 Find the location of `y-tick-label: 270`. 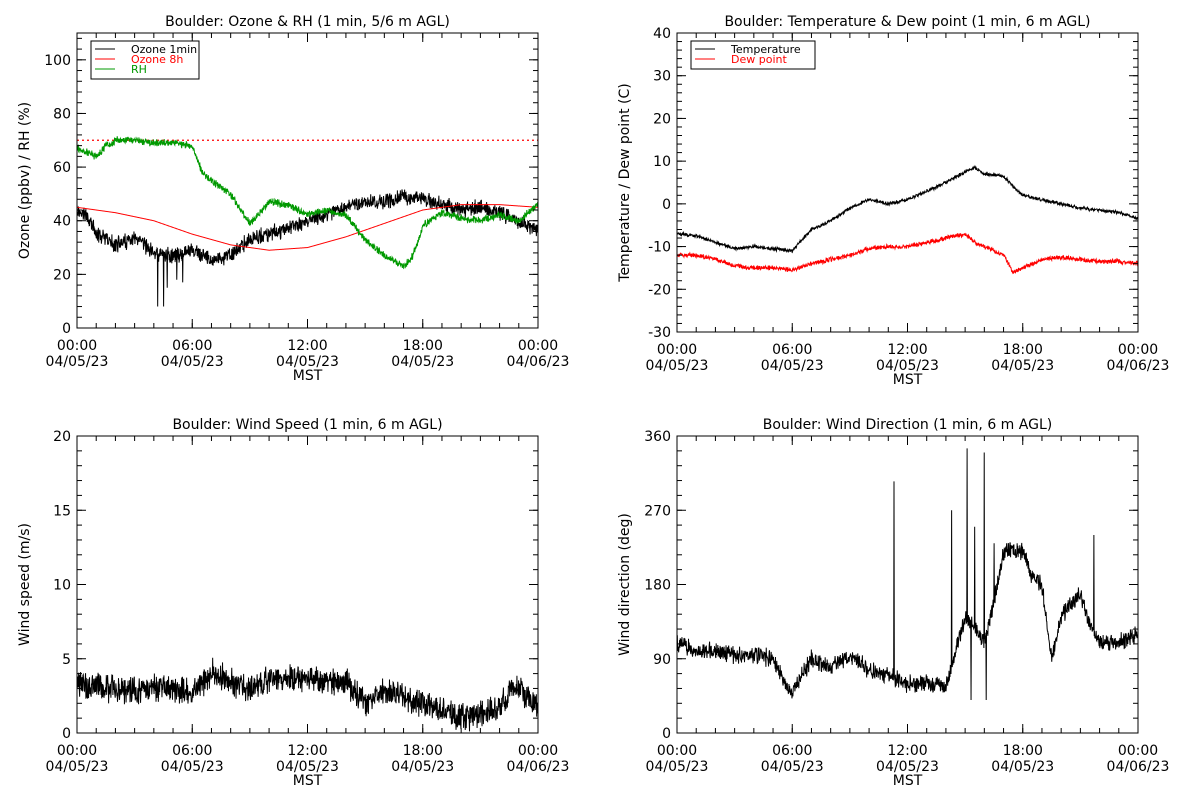

y-tick-label: 270 is located at coordinates (657, 511).